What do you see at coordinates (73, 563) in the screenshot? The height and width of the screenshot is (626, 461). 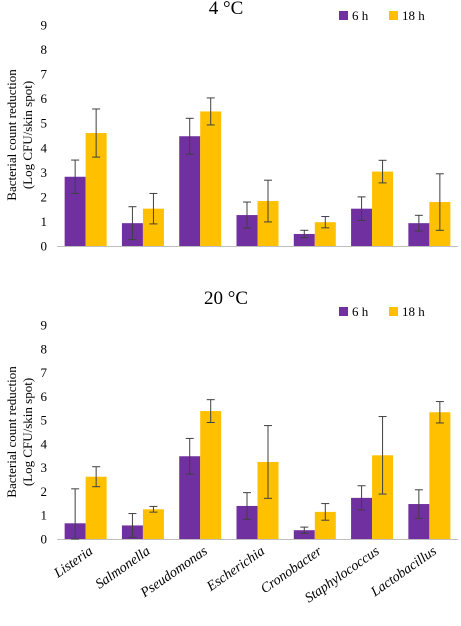 I see `category-label: Listeria` at bounding box center [73, 563].